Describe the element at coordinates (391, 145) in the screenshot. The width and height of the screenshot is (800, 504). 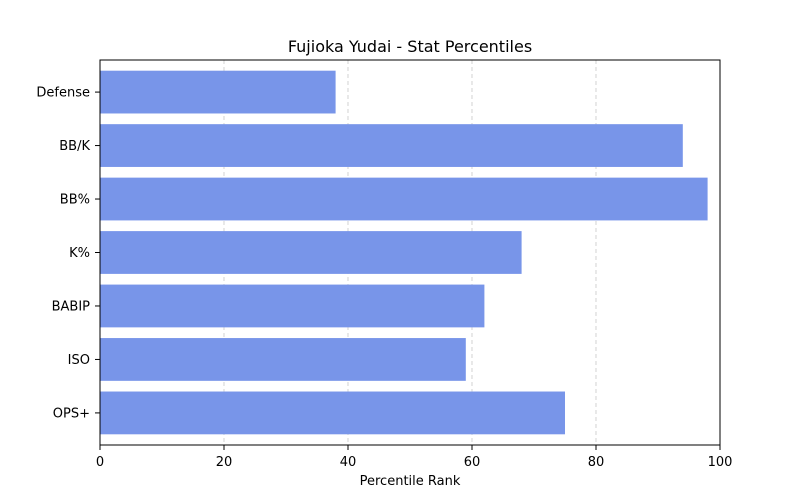
I see `bar-bb-k` at that location.